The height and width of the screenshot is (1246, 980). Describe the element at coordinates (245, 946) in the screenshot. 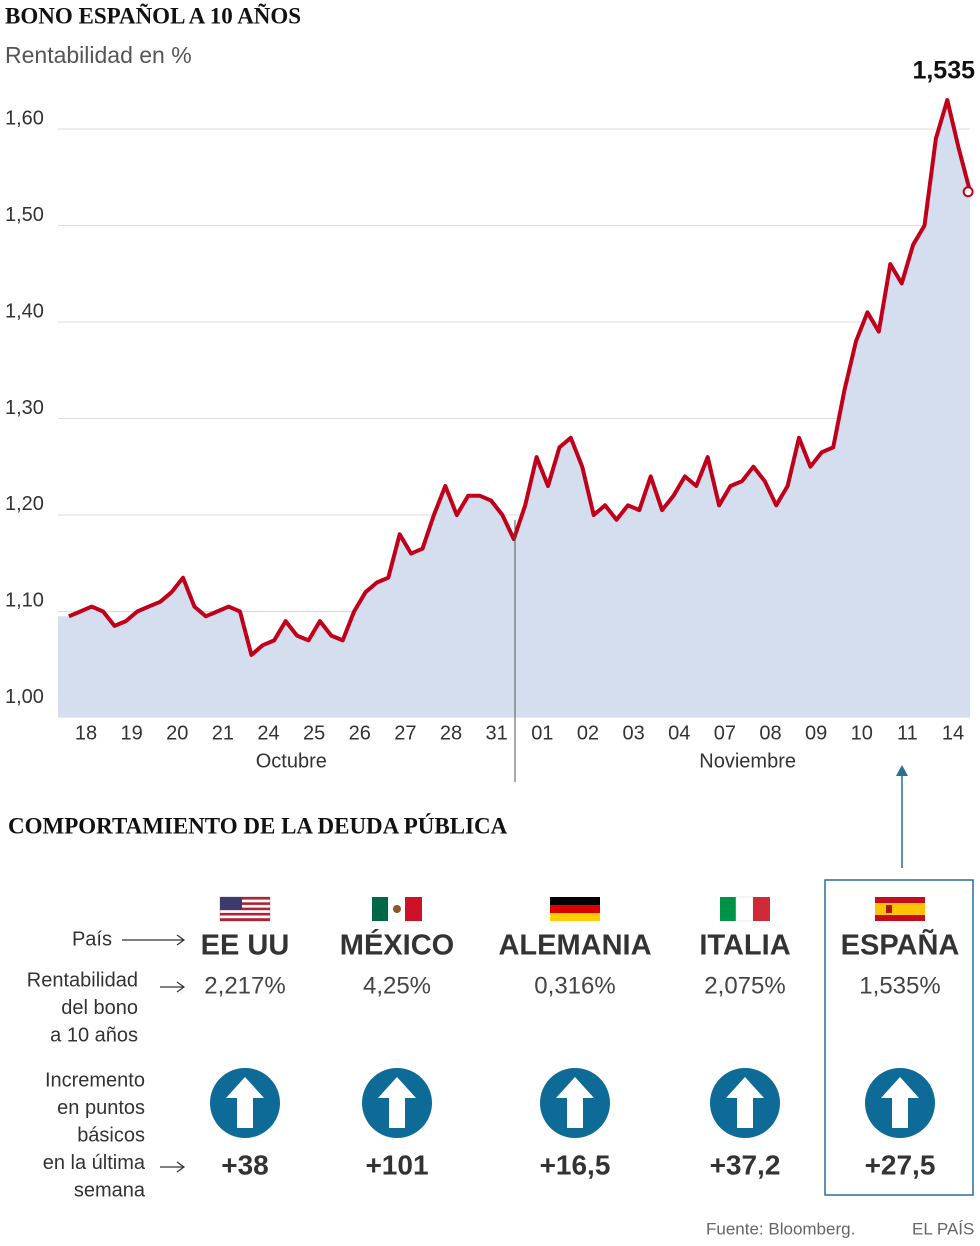

I see `country: EE UU` at that location.